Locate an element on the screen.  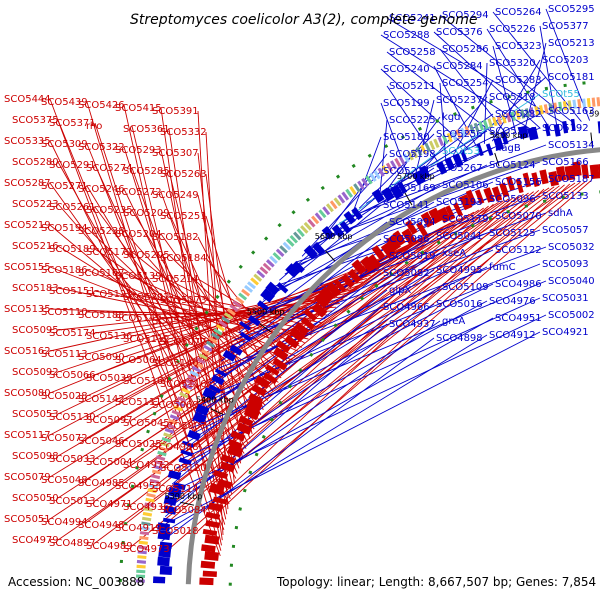
gene-label: SCO5256 is located at coordinates (459, 134).